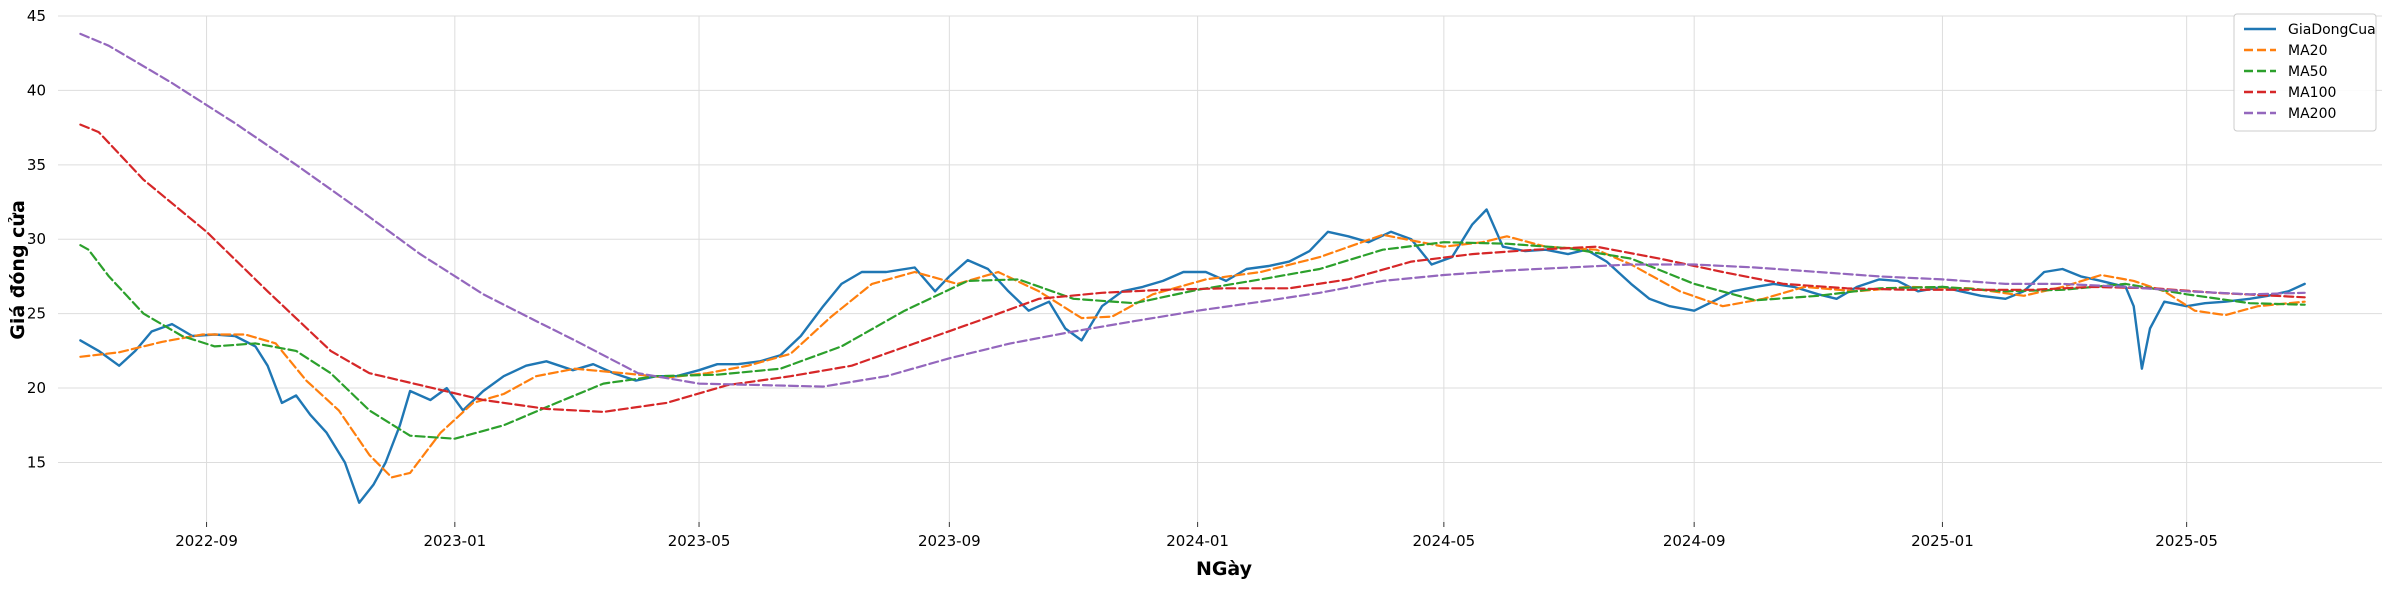 This screenshot has height=589, width=2390. Describe the element at coordinates (2312, 114) in the screenshot. I see `legend-label: MA200` at that location.